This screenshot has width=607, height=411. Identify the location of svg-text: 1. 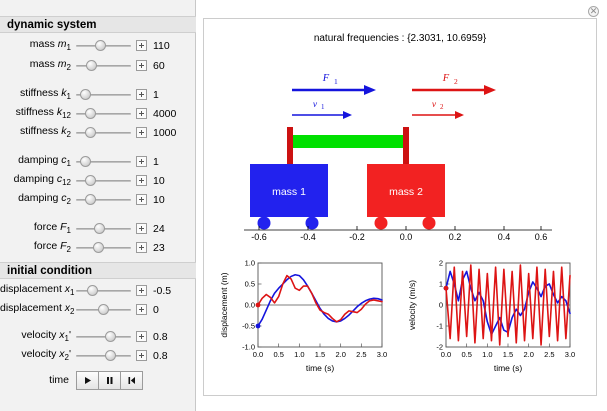
(336, 81).